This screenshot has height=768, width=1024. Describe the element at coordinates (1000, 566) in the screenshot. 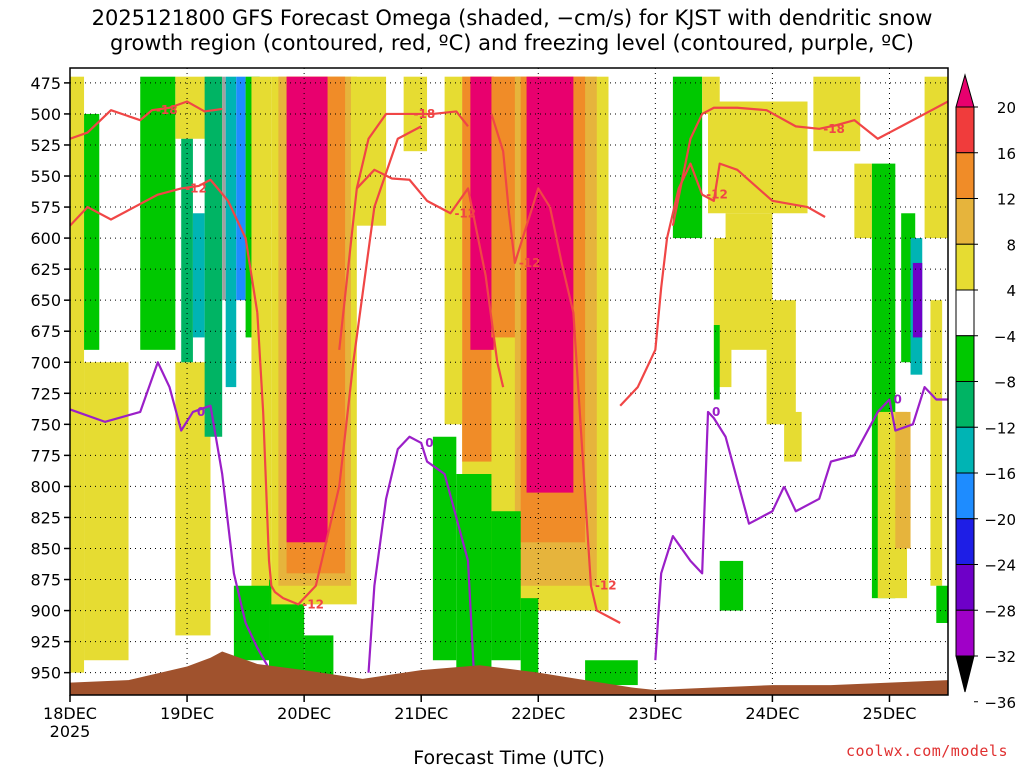

I see `colorbar-label: −24` at that location.